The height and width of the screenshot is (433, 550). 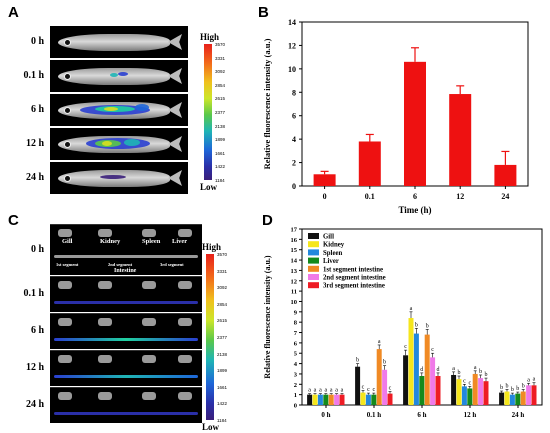 What do you see at coordinates (120, 264) in the screenshot?
I see `panel-c-segment-label: 2nd segment` at bounding box center [120, 264].